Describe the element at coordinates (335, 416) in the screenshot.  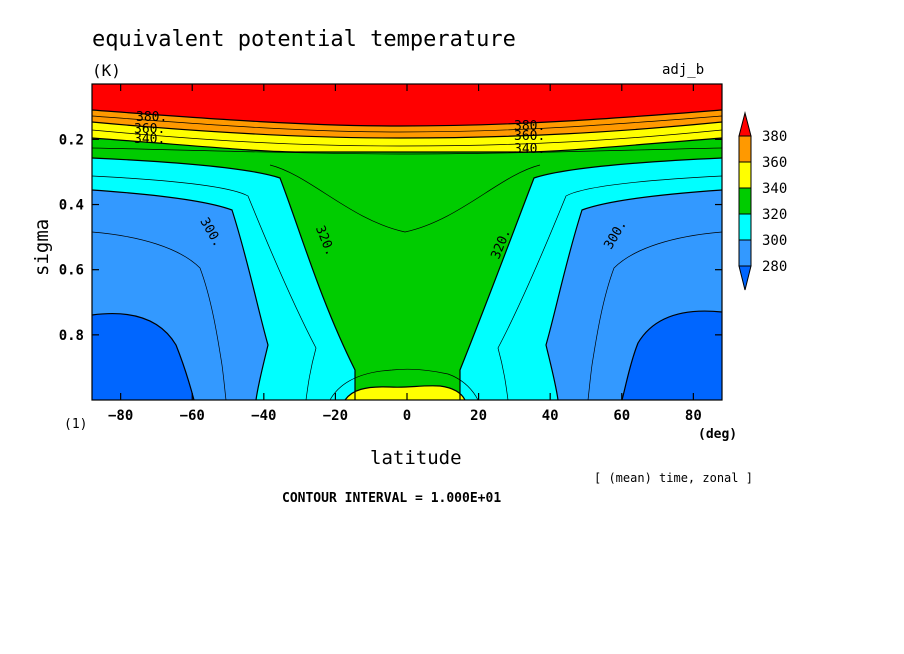
I see `x-tick-label: −20` at that location.